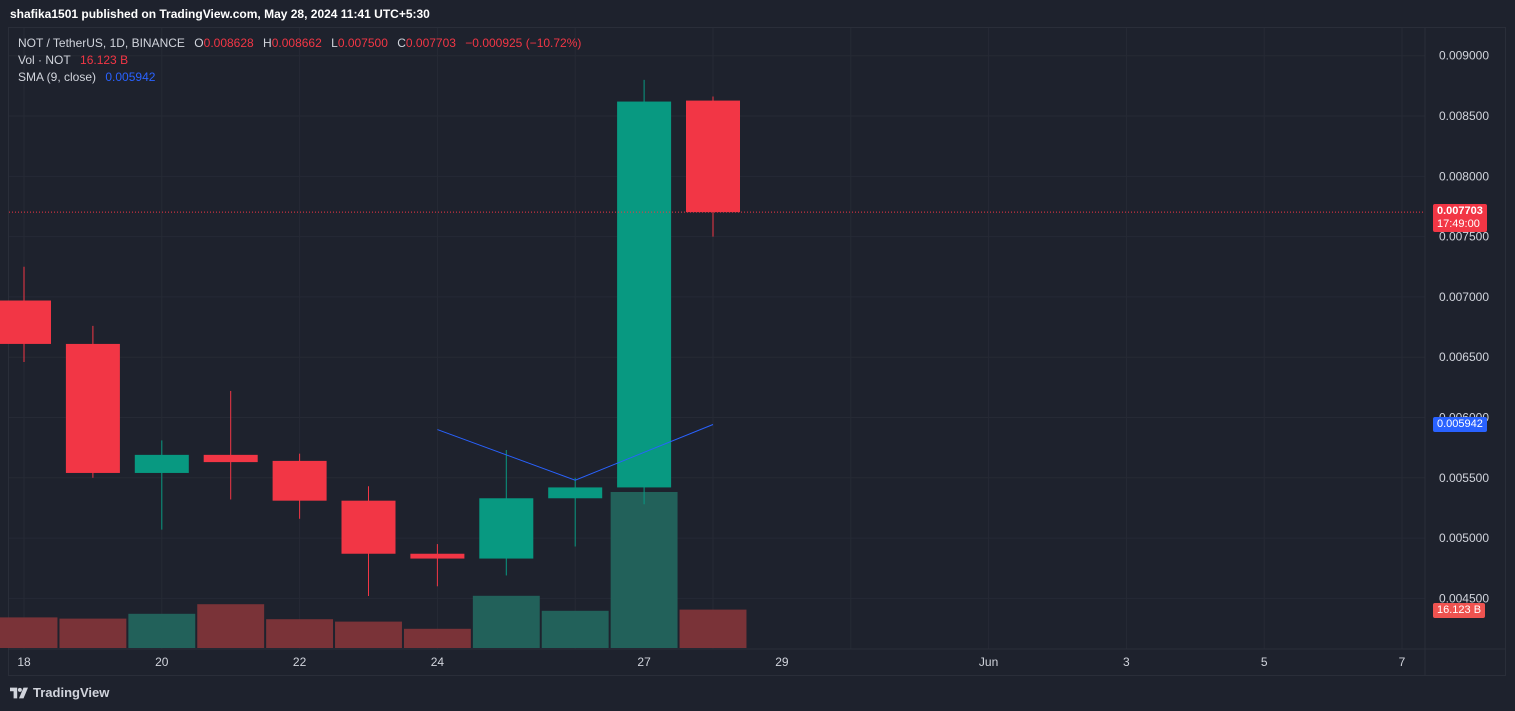 The width and height of the screenshot is (1515, 711). Describe the element at coordinates (1464, 297) in the screenshot. I see `y-tick-label-4: 0.007000` at that location.